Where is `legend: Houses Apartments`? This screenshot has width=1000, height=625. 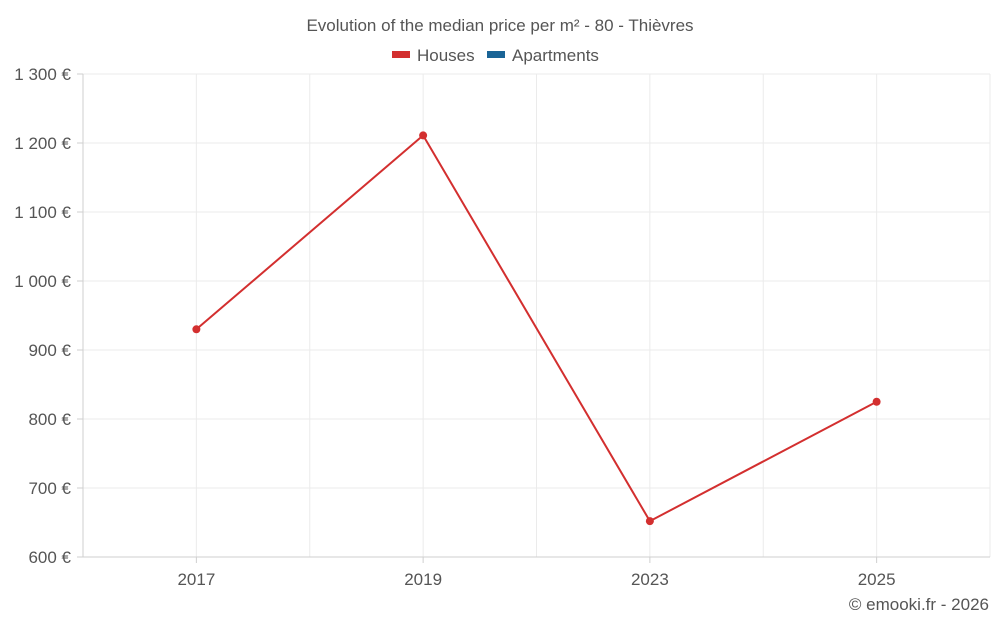 legend: Houses Apartments is located at coordinates (495, 55).